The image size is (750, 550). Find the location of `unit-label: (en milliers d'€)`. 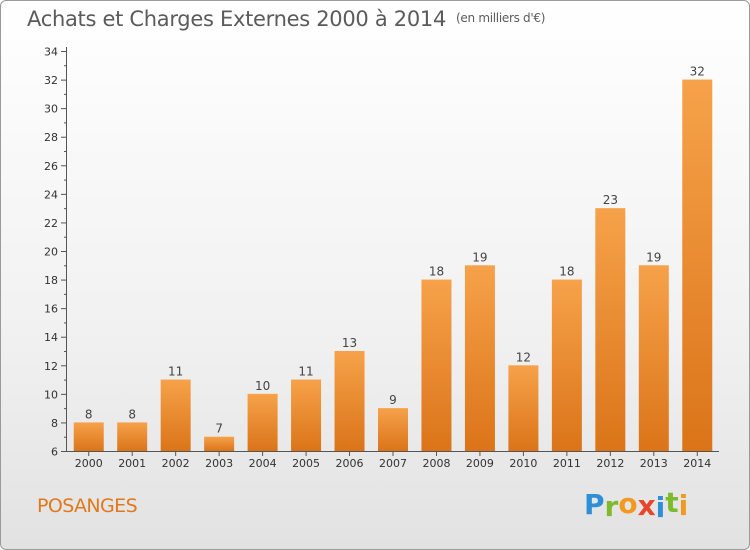

unit-label: (en milliers d'€) is located at coordinates (501, 18).